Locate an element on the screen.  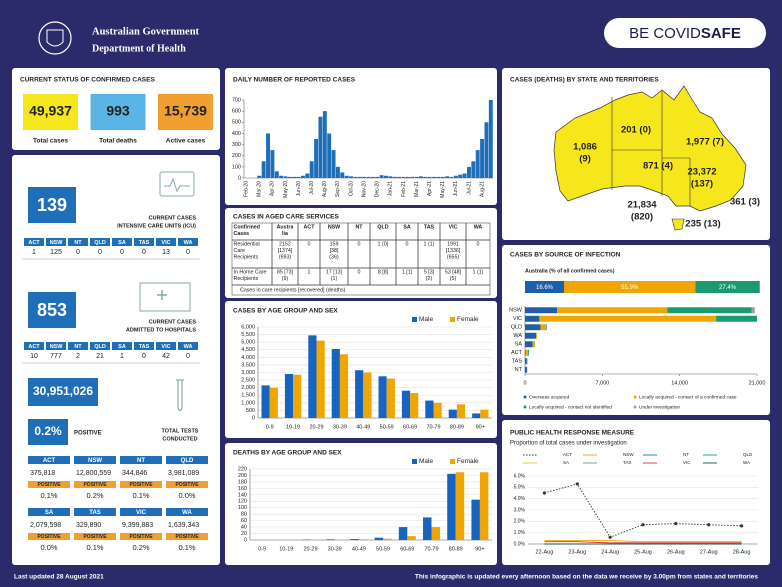
table-text: ACT is located at coordinates (310, 227).